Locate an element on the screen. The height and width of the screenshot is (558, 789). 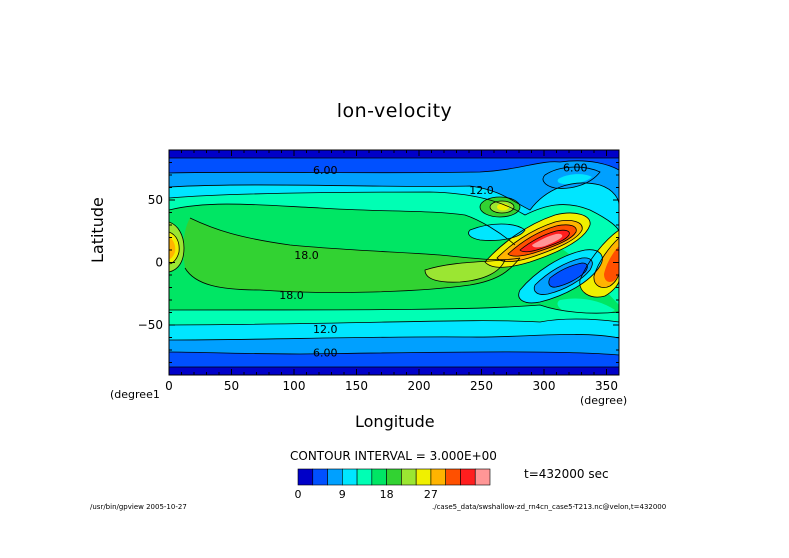
colorbar-tick-label: 27 is located at coordinates (431, 494).